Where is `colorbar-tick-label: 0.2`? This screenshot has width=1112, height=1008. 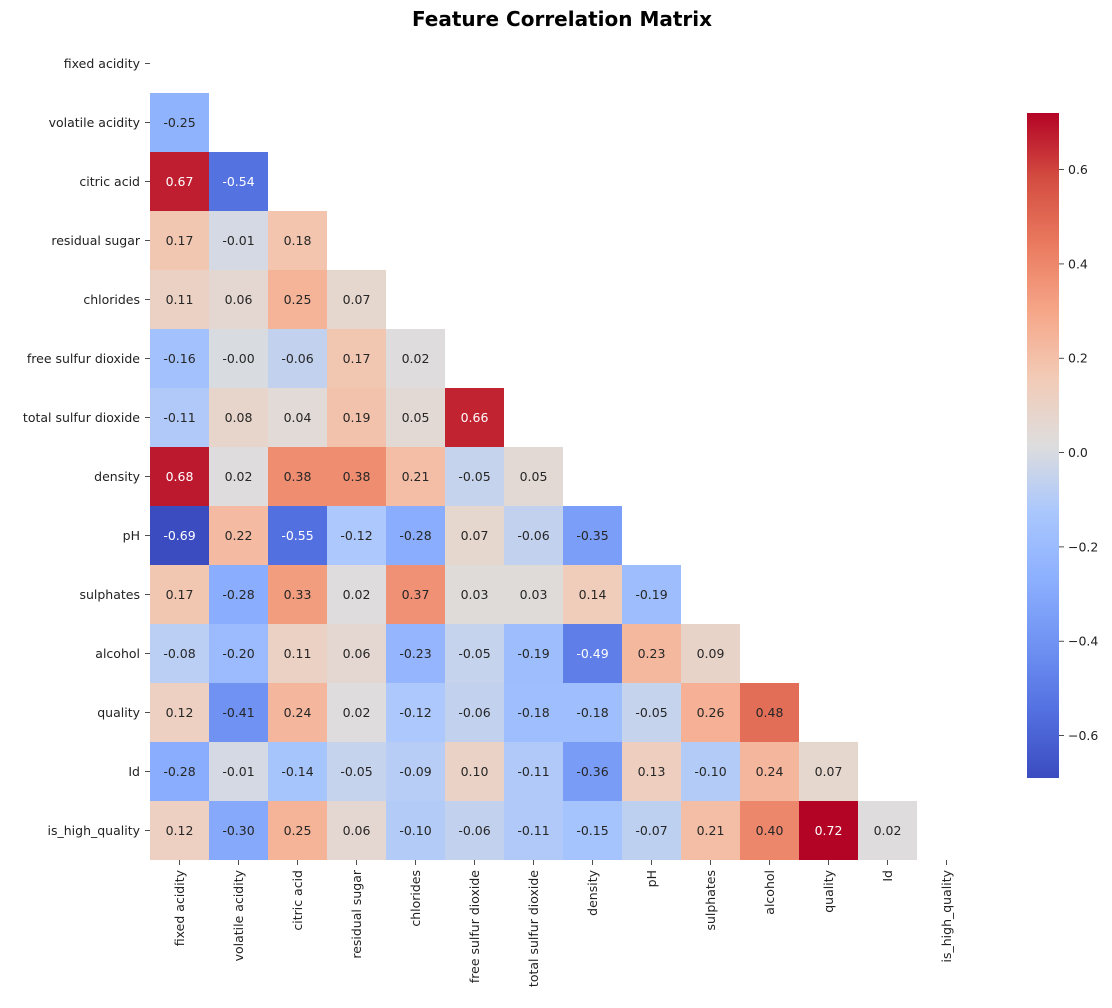
colorbar-tick-label: 0.2 is located at coordinates (1078, 358).